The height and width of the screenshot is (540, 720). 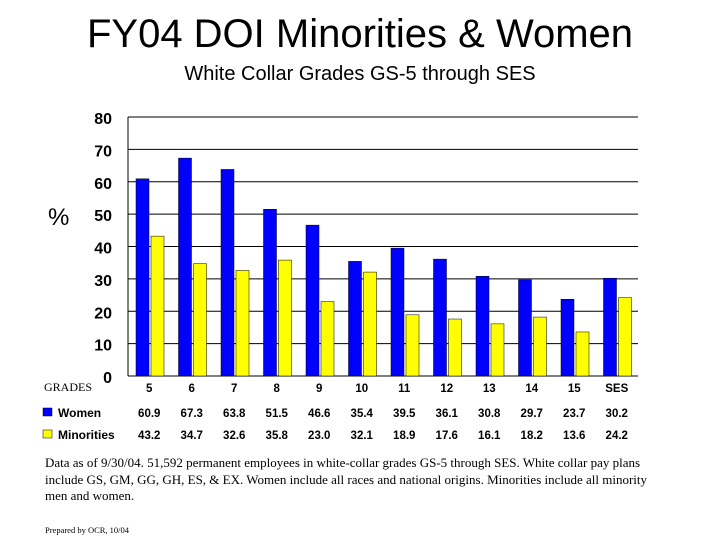 I want to click on x-tick-label: 12, so click(x=446, y=389).